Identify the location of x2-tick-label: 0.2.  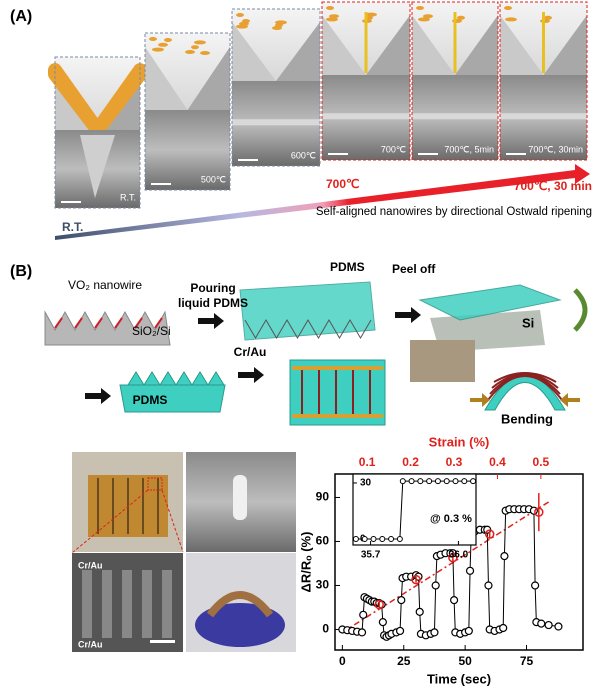
(410, 462).